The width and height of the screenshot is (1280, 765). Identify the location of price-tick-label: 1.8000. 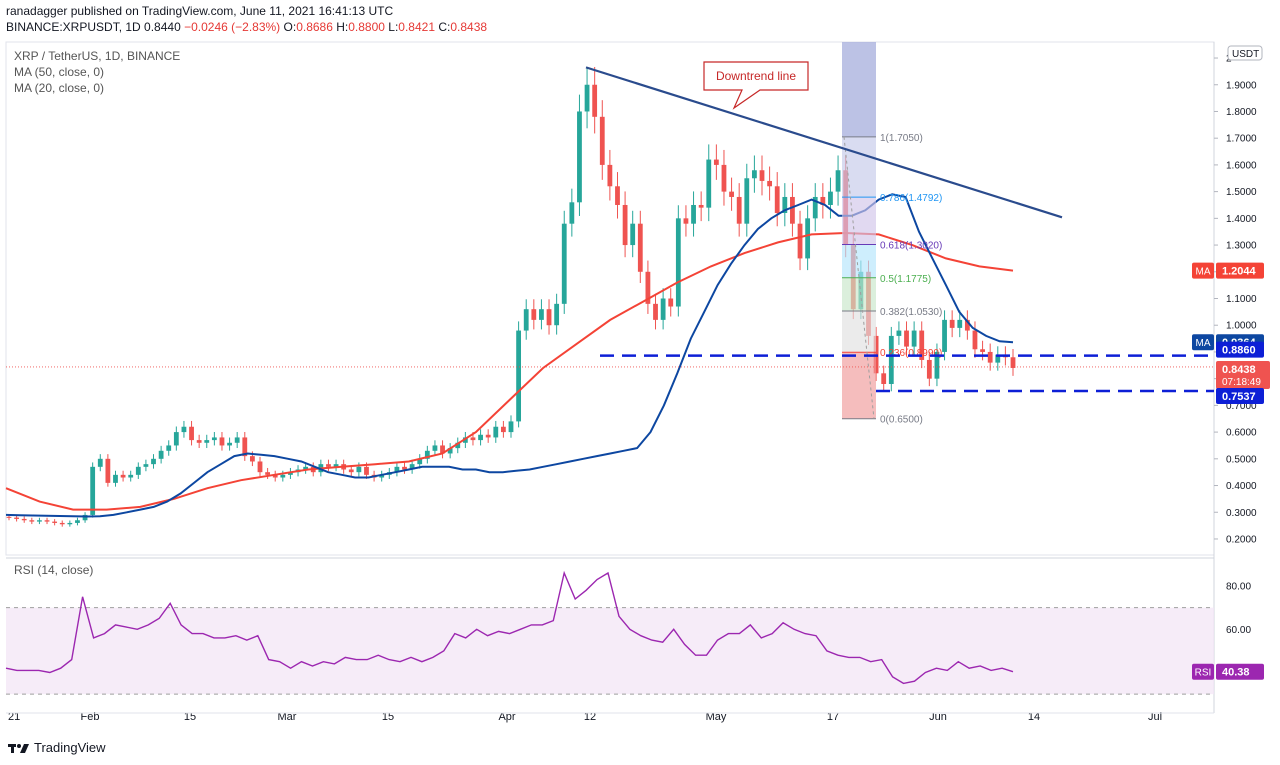
(1241, 112).